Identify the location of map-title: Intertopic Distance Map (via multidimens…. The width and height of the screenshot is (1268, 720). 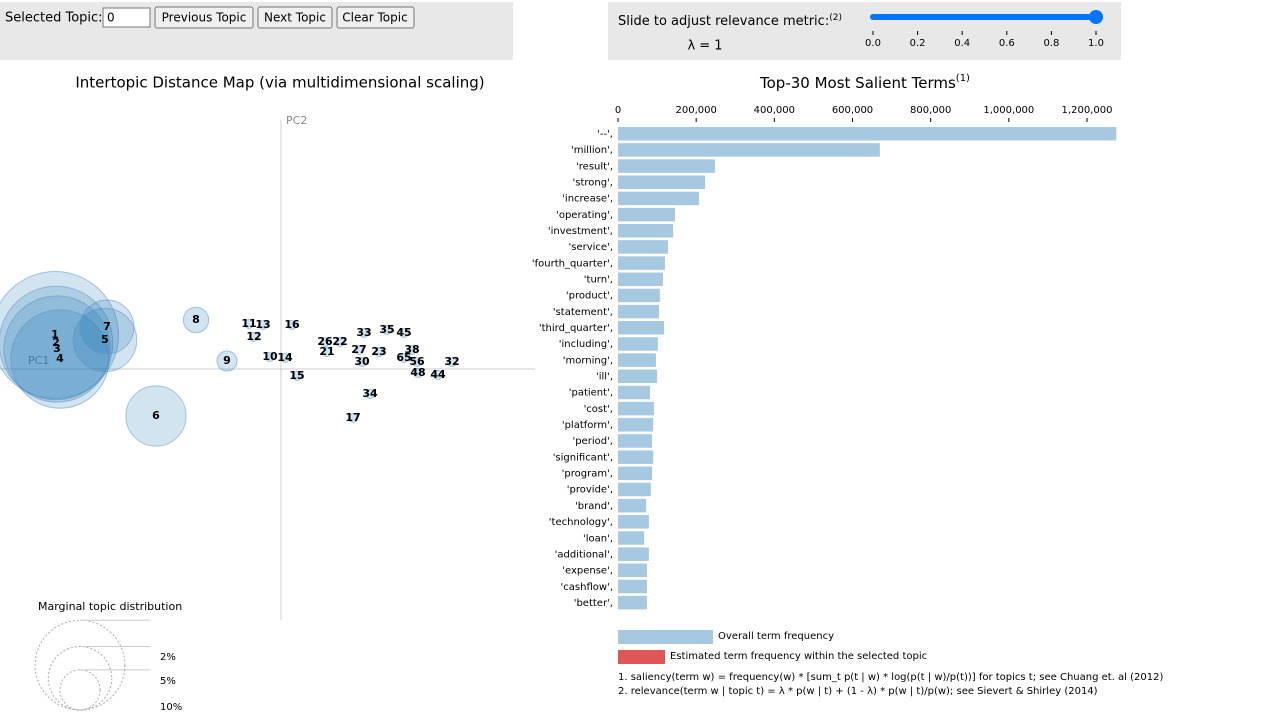
(279, 83).